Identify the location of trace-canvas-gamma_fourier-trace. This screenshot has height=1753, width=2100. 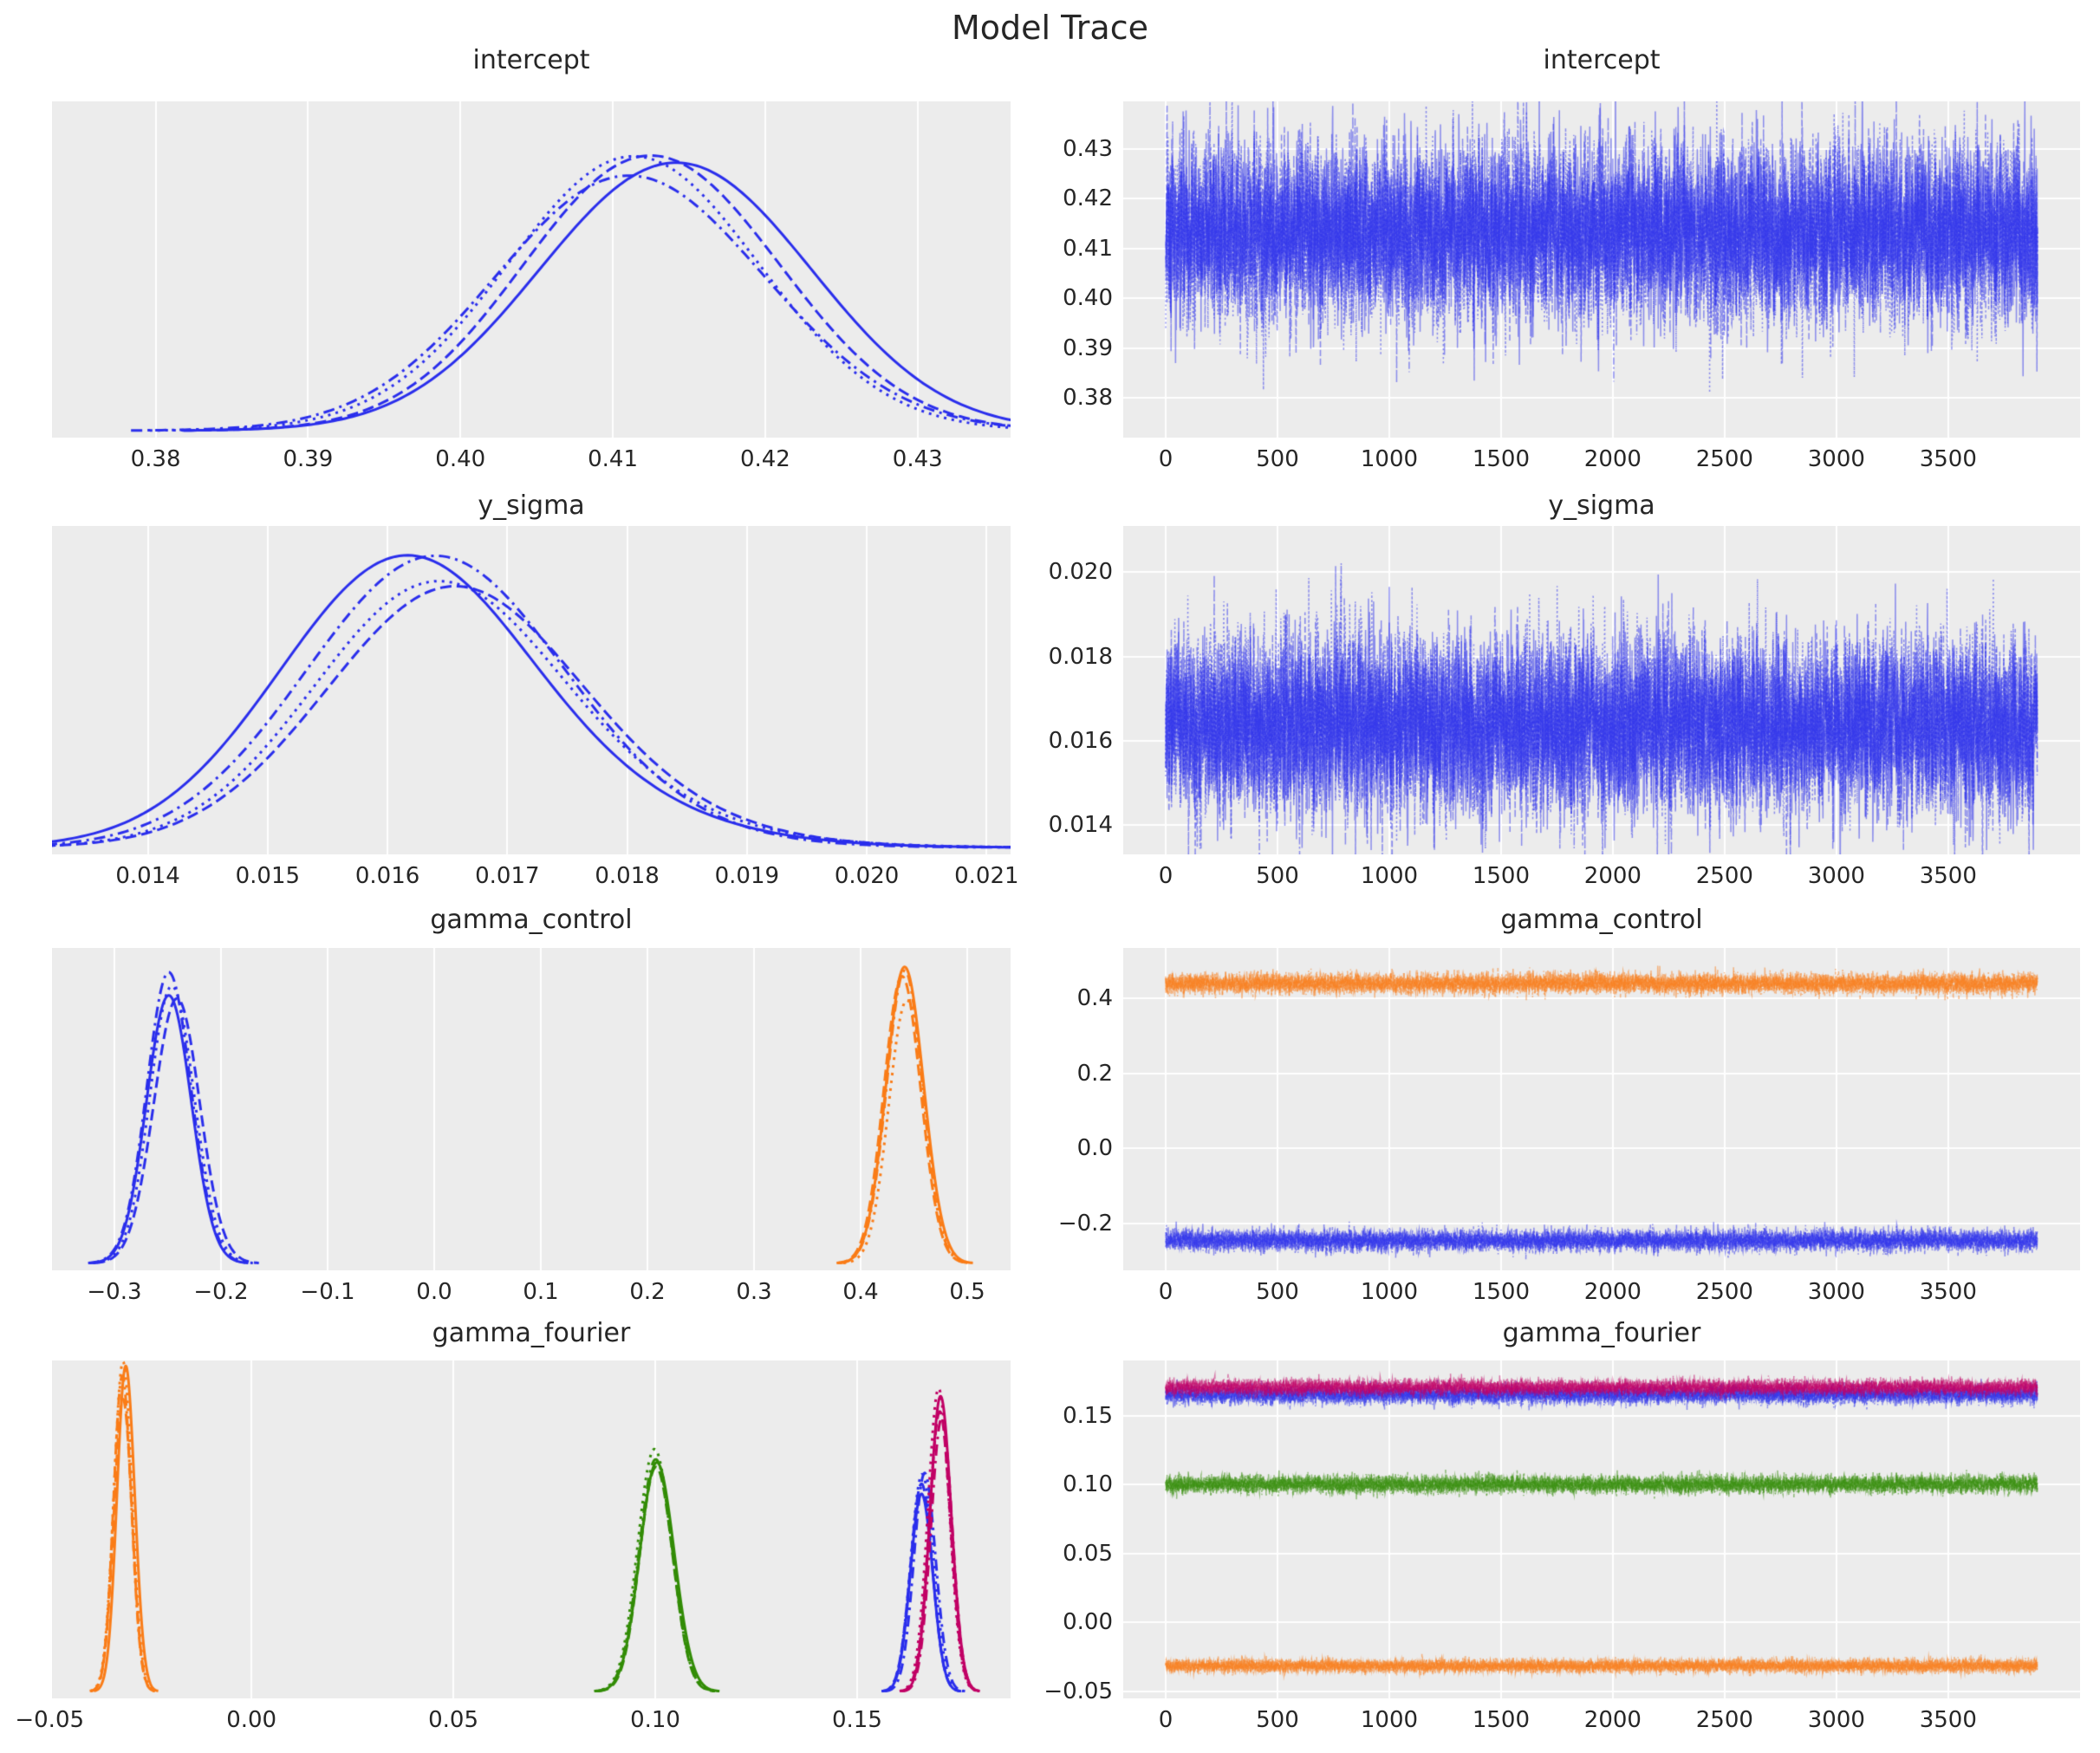
(1601, 1529).